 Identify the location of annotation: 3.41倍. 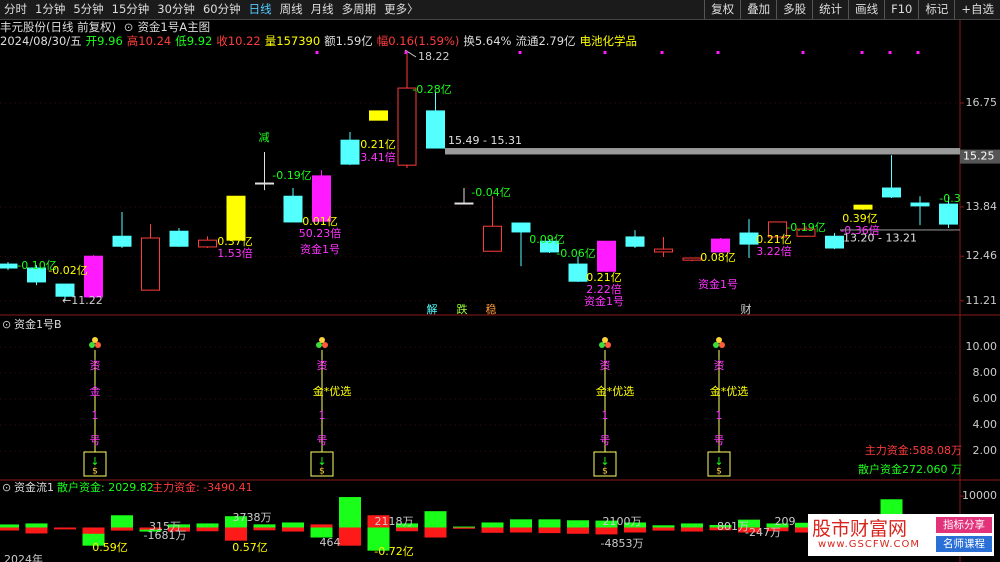
(378, 157).